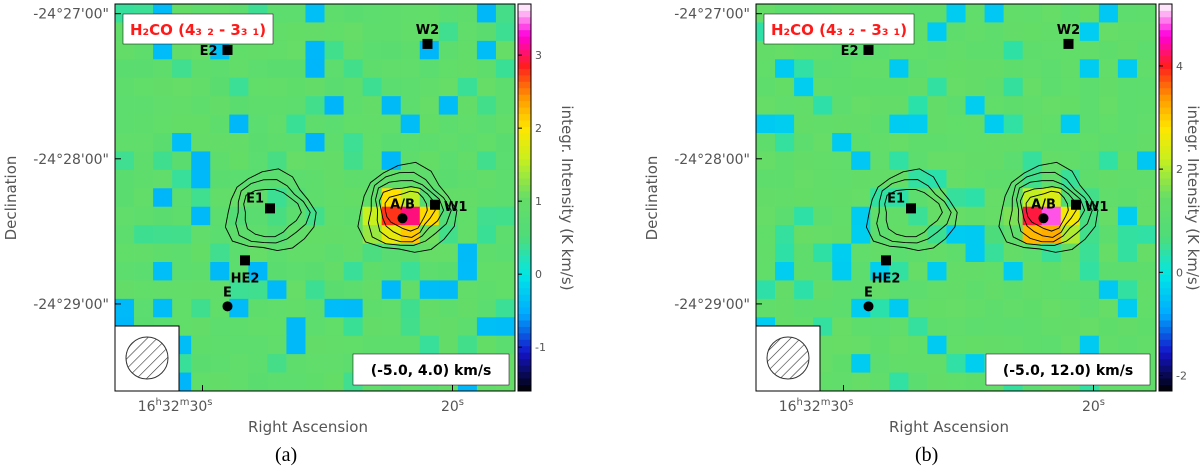 The image size is (1200, 471). I want to click on velocity-box-b: (-5.0, 12.0) km/s, so click(1068, 369).